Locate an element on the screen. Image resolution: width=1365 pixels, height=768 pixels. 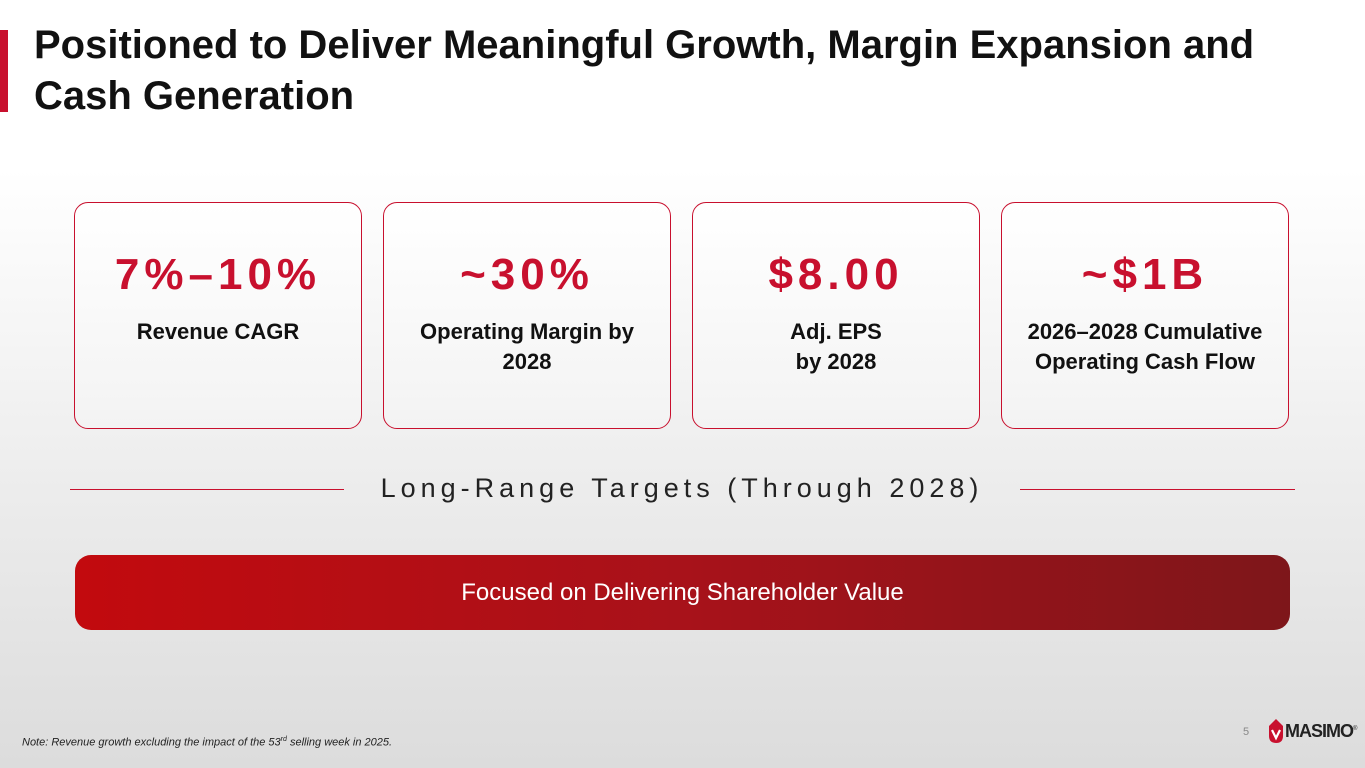
divider-line-right is located at coordinates (1157, 489).